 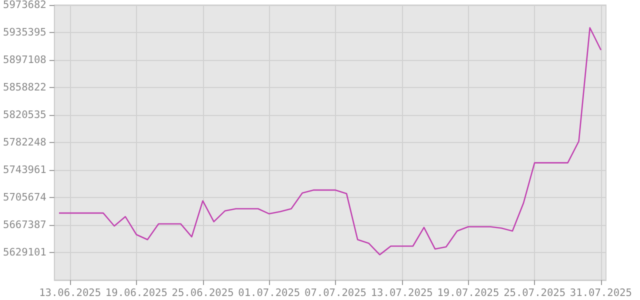 What do you see at coordinates (203, 293) in the screenshot?
I see `x-tick-label: 25.06.2025` at bounding box center [203, 293].